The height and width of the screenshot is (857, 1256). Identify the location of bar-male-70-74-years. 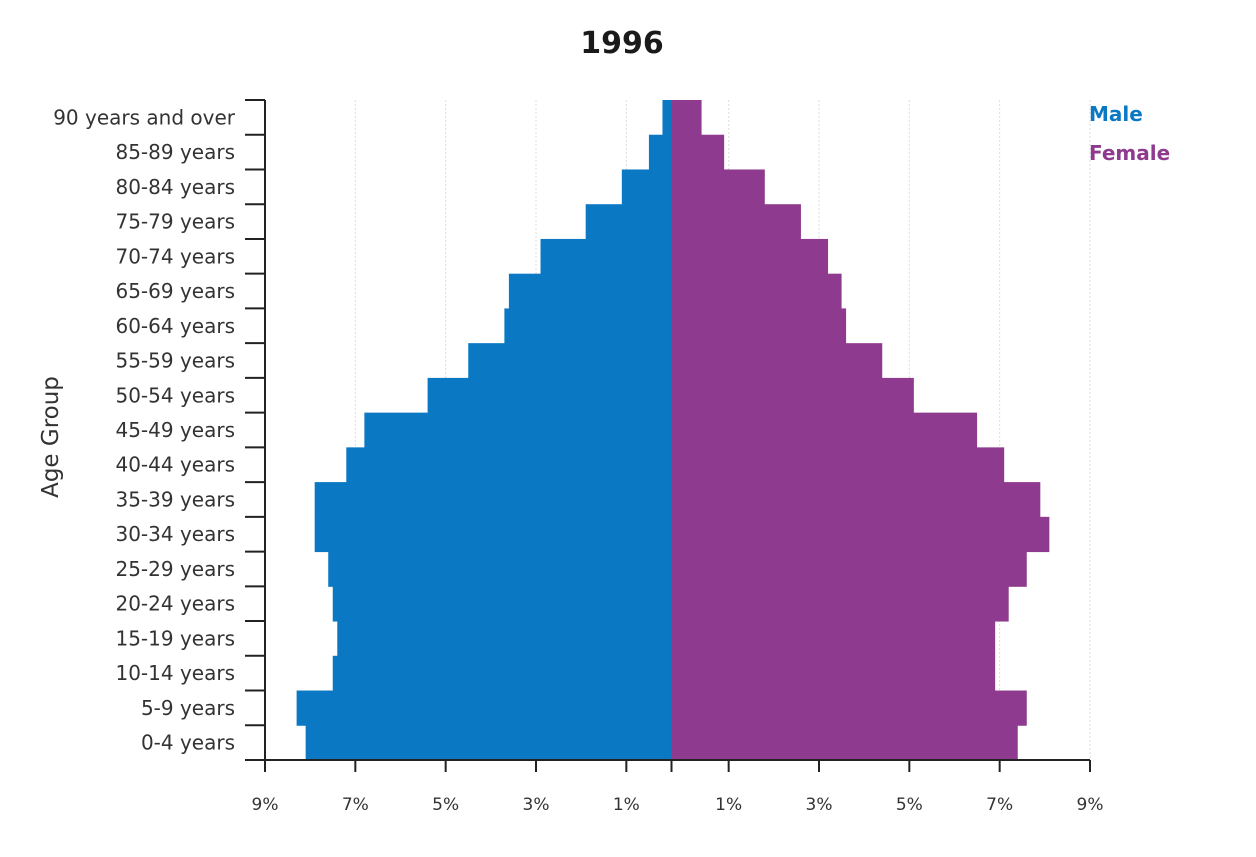
(606, 256).